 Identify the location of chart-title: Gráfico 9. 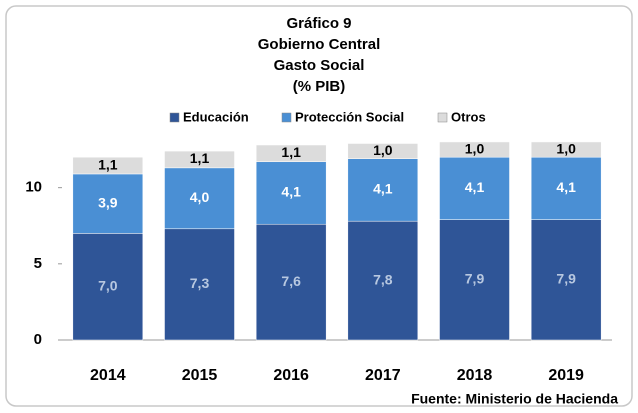
(318, 23).